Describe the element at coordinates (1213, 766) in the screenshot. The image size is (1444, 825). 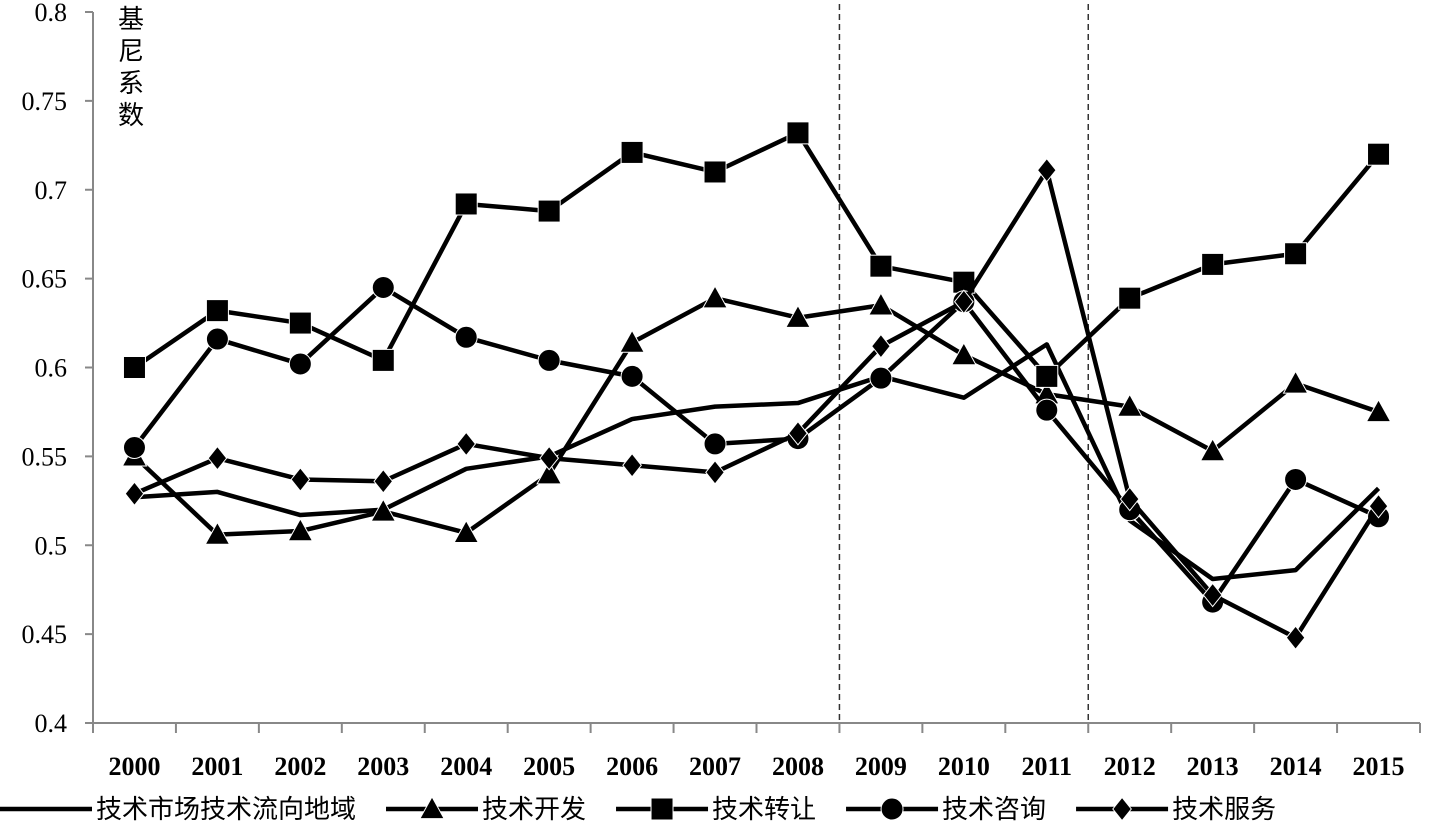
I see `x-tick-label: 2013` at that location.